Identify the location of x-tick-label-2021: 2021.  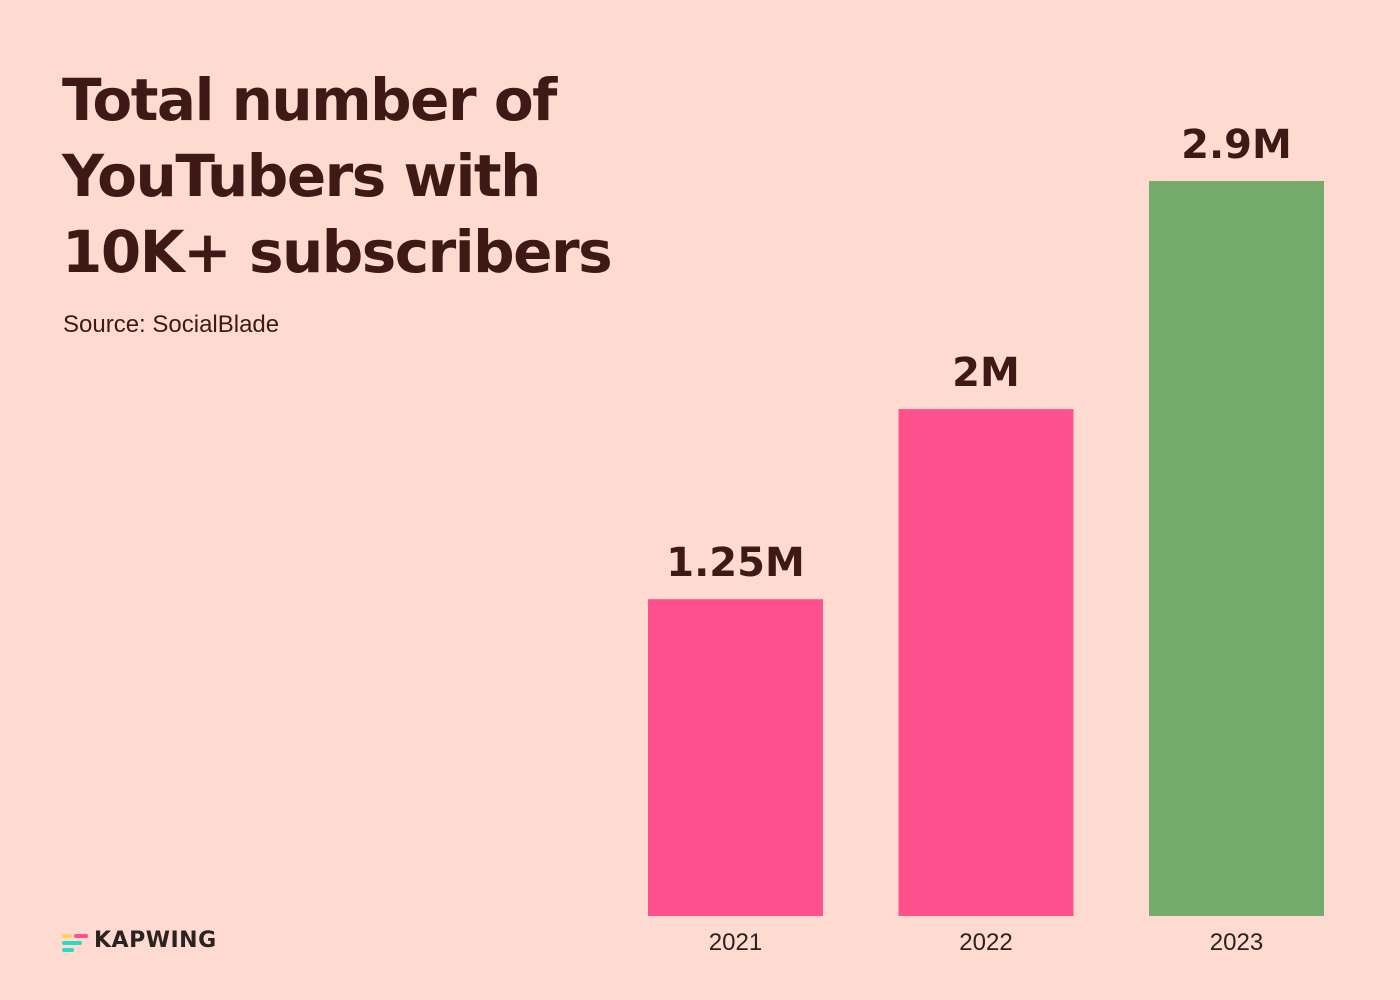
(735, 942).